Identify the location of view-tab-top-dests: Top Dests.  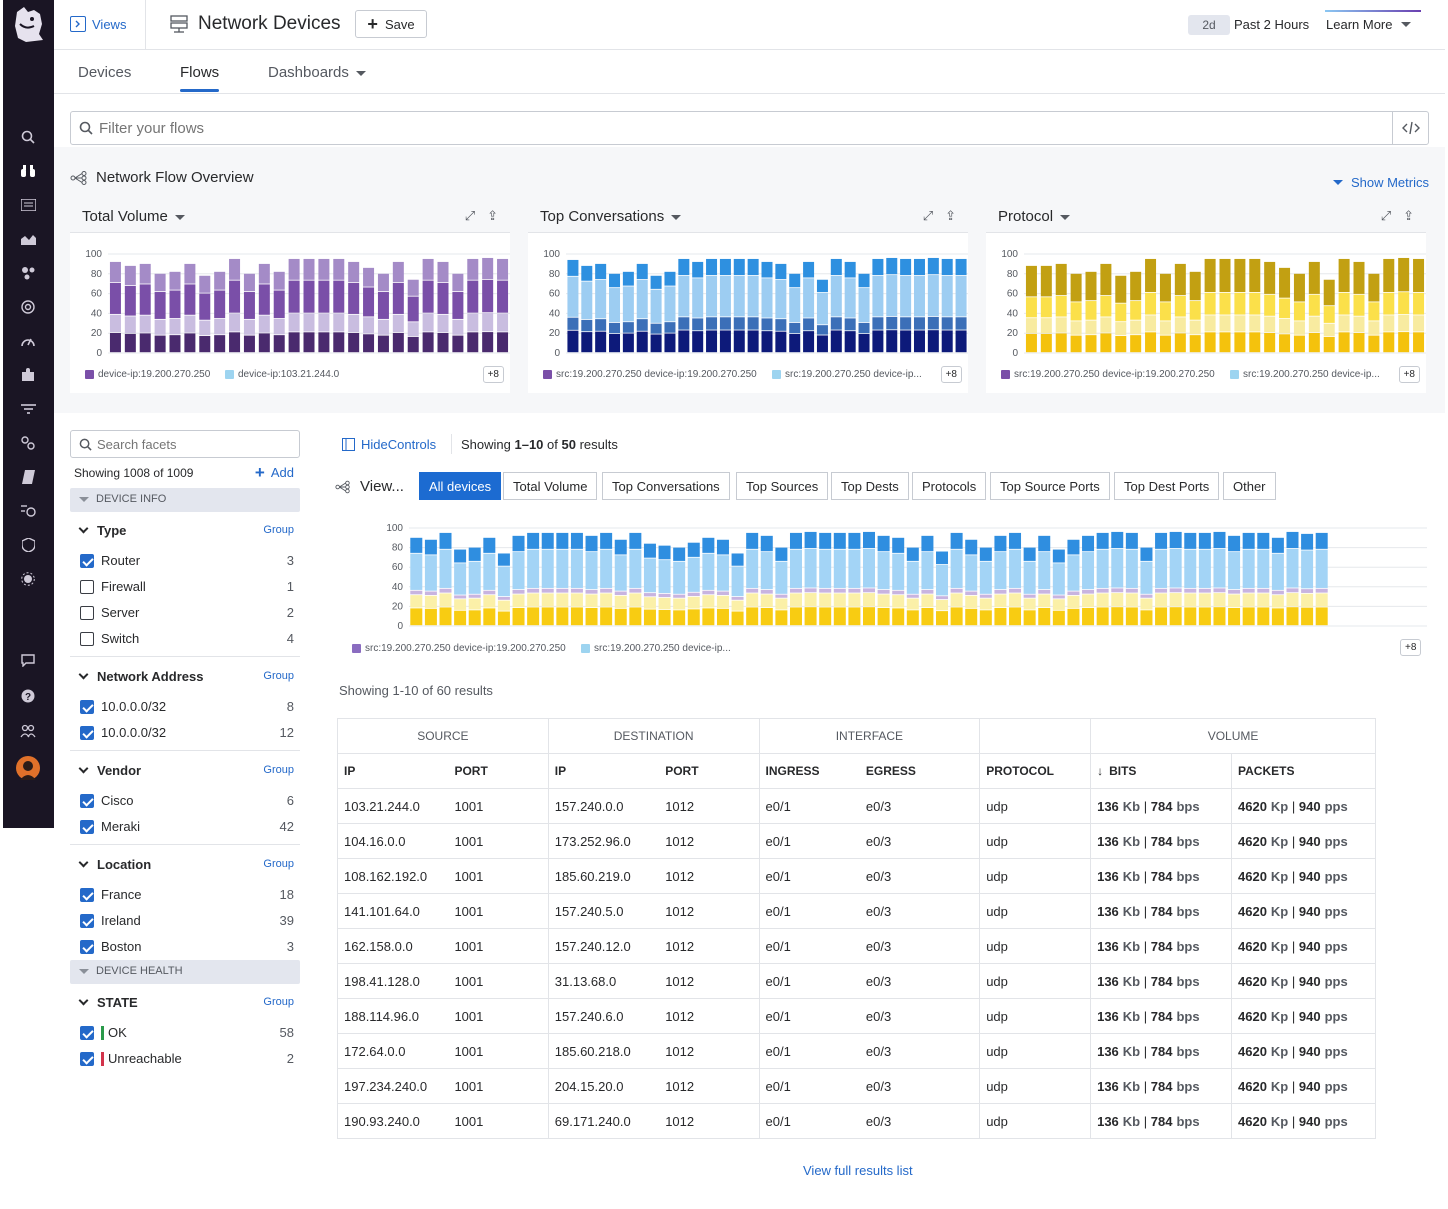
(870, 486).